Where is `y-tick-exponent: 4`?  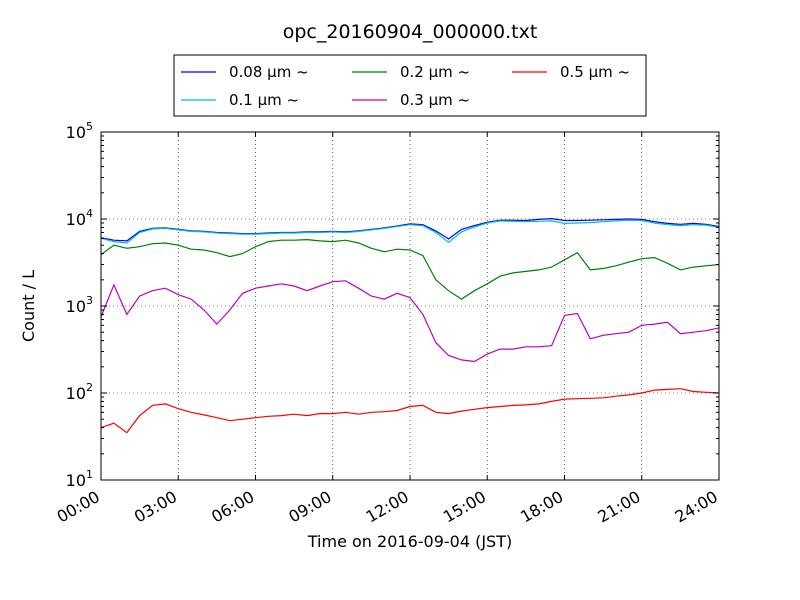 y-tick-exponent: 4 is located at coordinates (89, 213).